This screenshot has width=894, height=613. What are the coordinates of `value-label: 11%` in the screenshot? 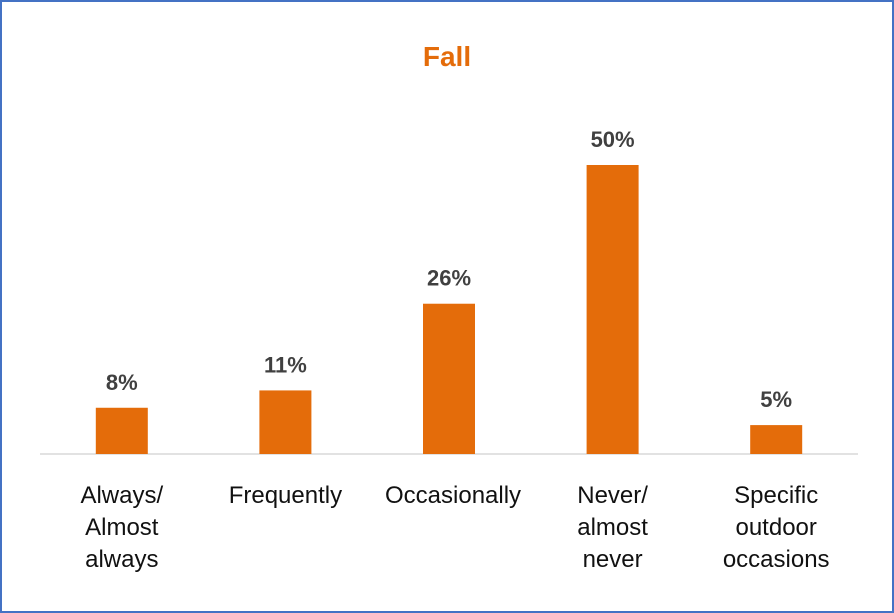 It's located at (285, 364).